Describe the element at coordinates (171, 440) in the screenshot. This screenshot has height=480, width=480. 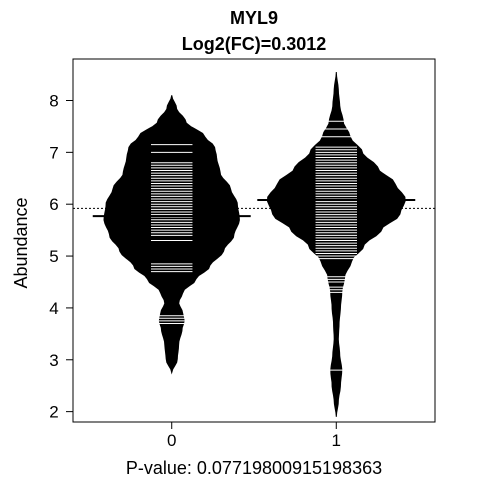
I see `x-tick-label: 0` at that location.